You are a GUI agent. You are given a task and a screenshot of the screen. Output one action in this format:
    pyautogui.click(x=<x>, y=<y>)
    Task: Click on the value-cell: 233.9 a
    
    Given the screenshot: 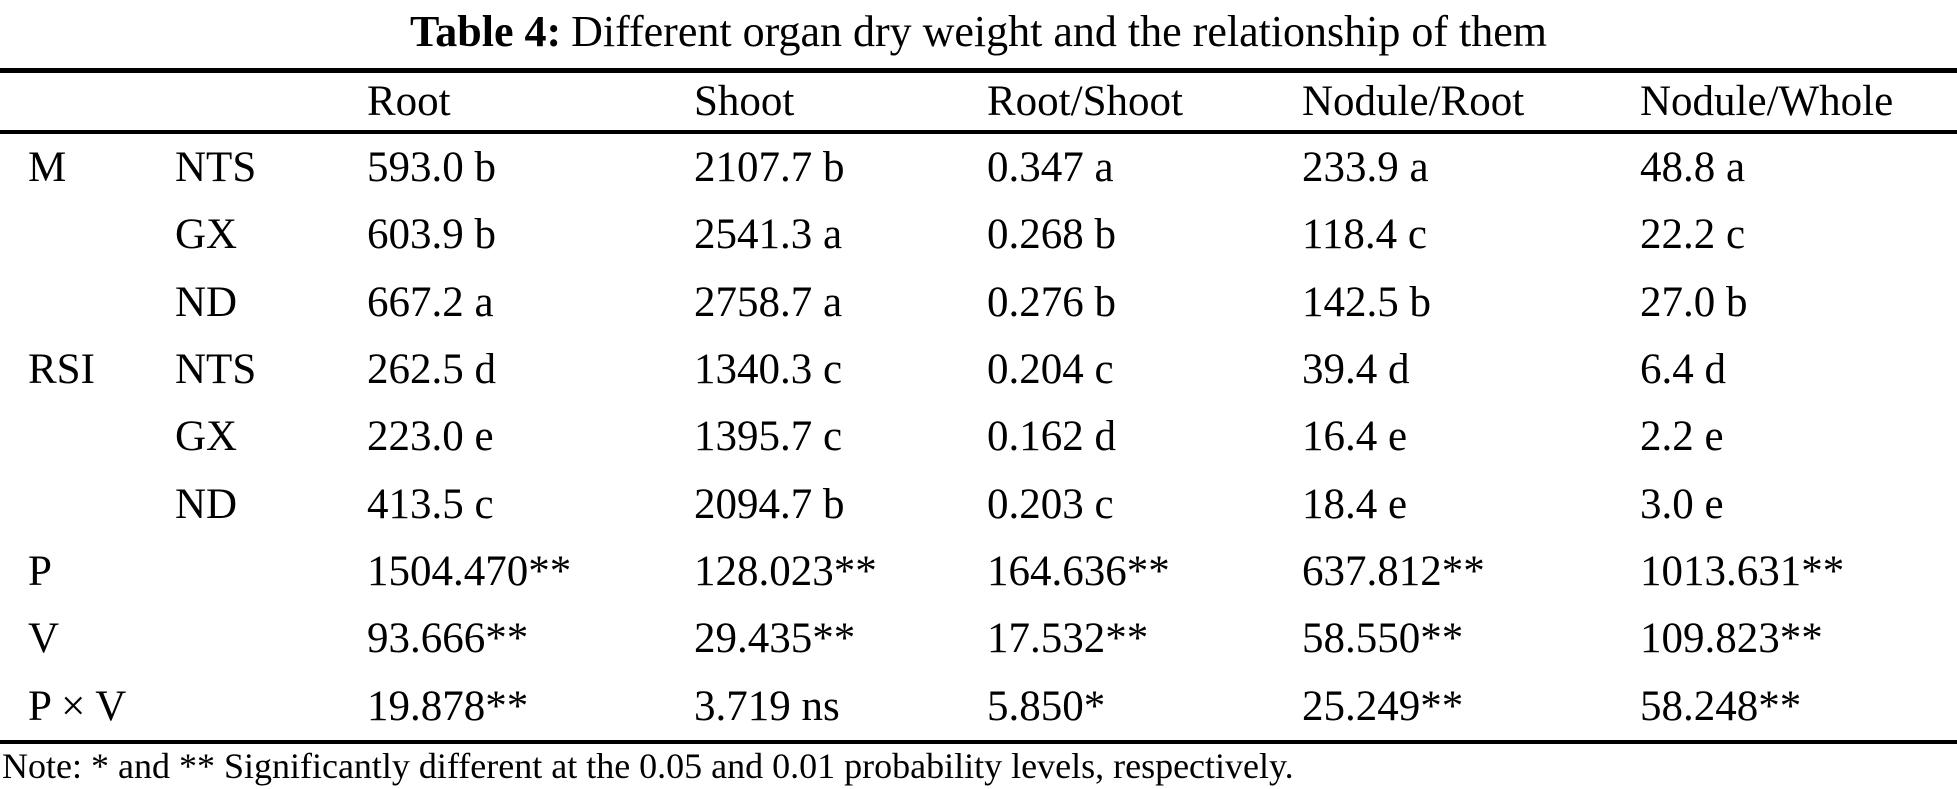 What is the action you would take?
    pyautogui.click(x=1365, y=168)
    